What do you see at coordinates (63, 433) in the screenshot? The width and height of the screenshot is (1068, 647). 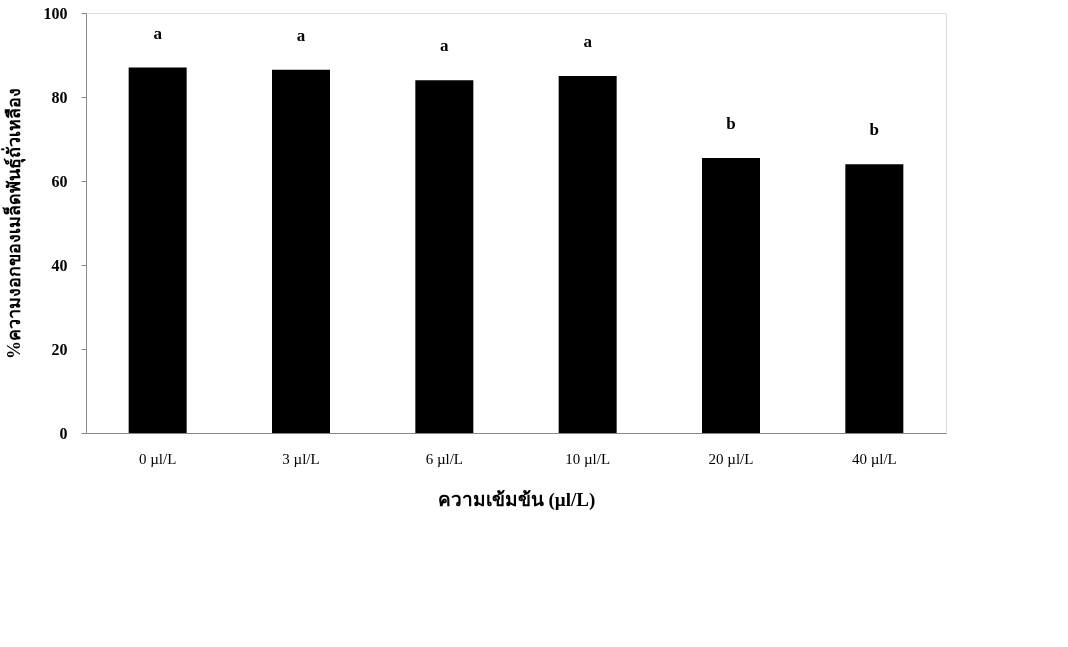 I see `y-tick-label: 0` at bounding box center [63, 433].